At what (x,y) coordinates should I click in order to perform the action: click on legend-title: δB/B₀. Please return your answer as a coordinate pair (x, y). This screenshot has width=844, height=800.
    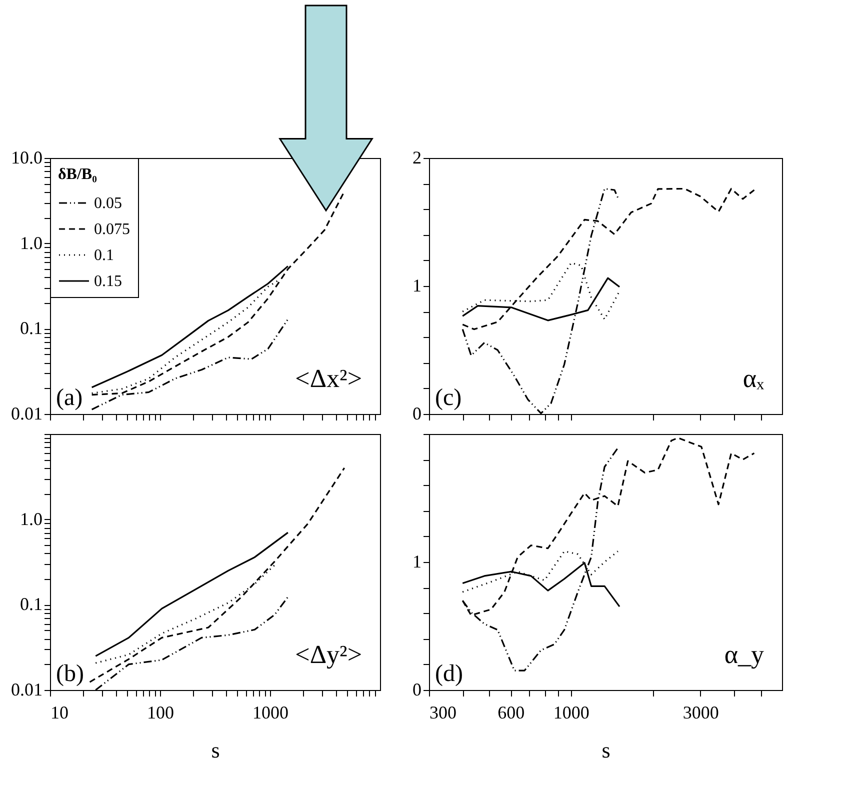
    Looking at the image, I should click on (78, 174).